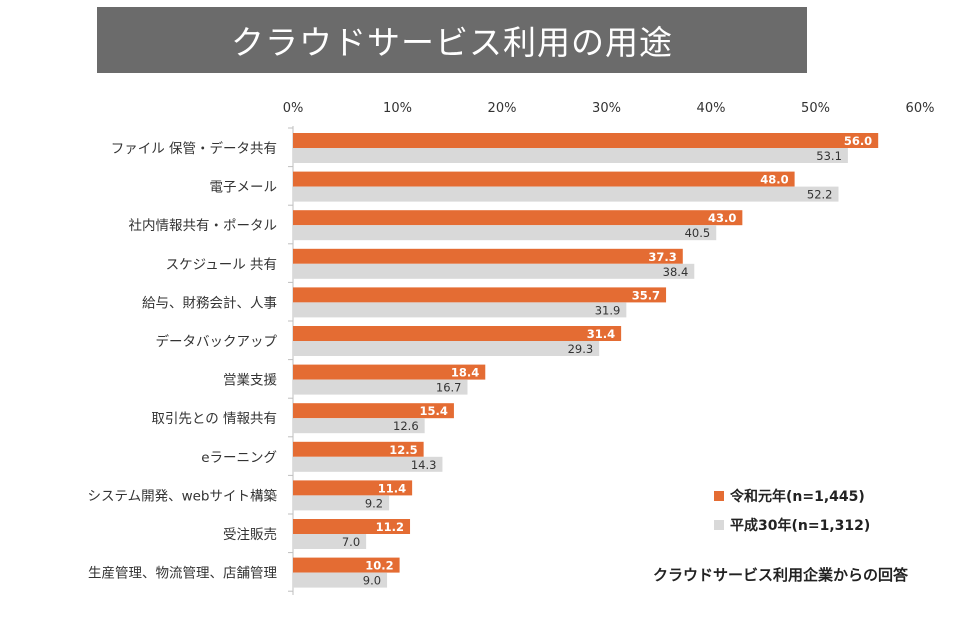  I want to click on x-tick-label: 60%, so click(920, 108).